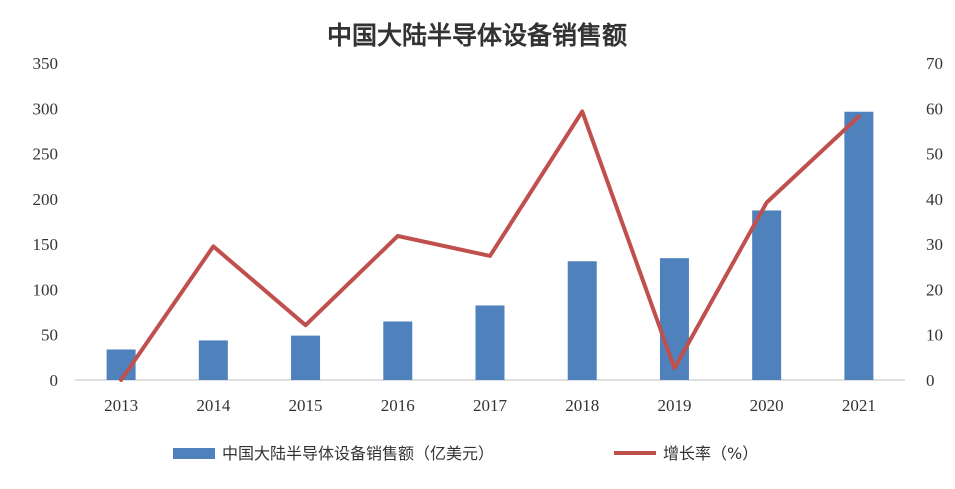  What do you see at coordinates (934, 244) in the screenshot?
I see `y-right-tick-label: 30` at bounding box center [934, 244].